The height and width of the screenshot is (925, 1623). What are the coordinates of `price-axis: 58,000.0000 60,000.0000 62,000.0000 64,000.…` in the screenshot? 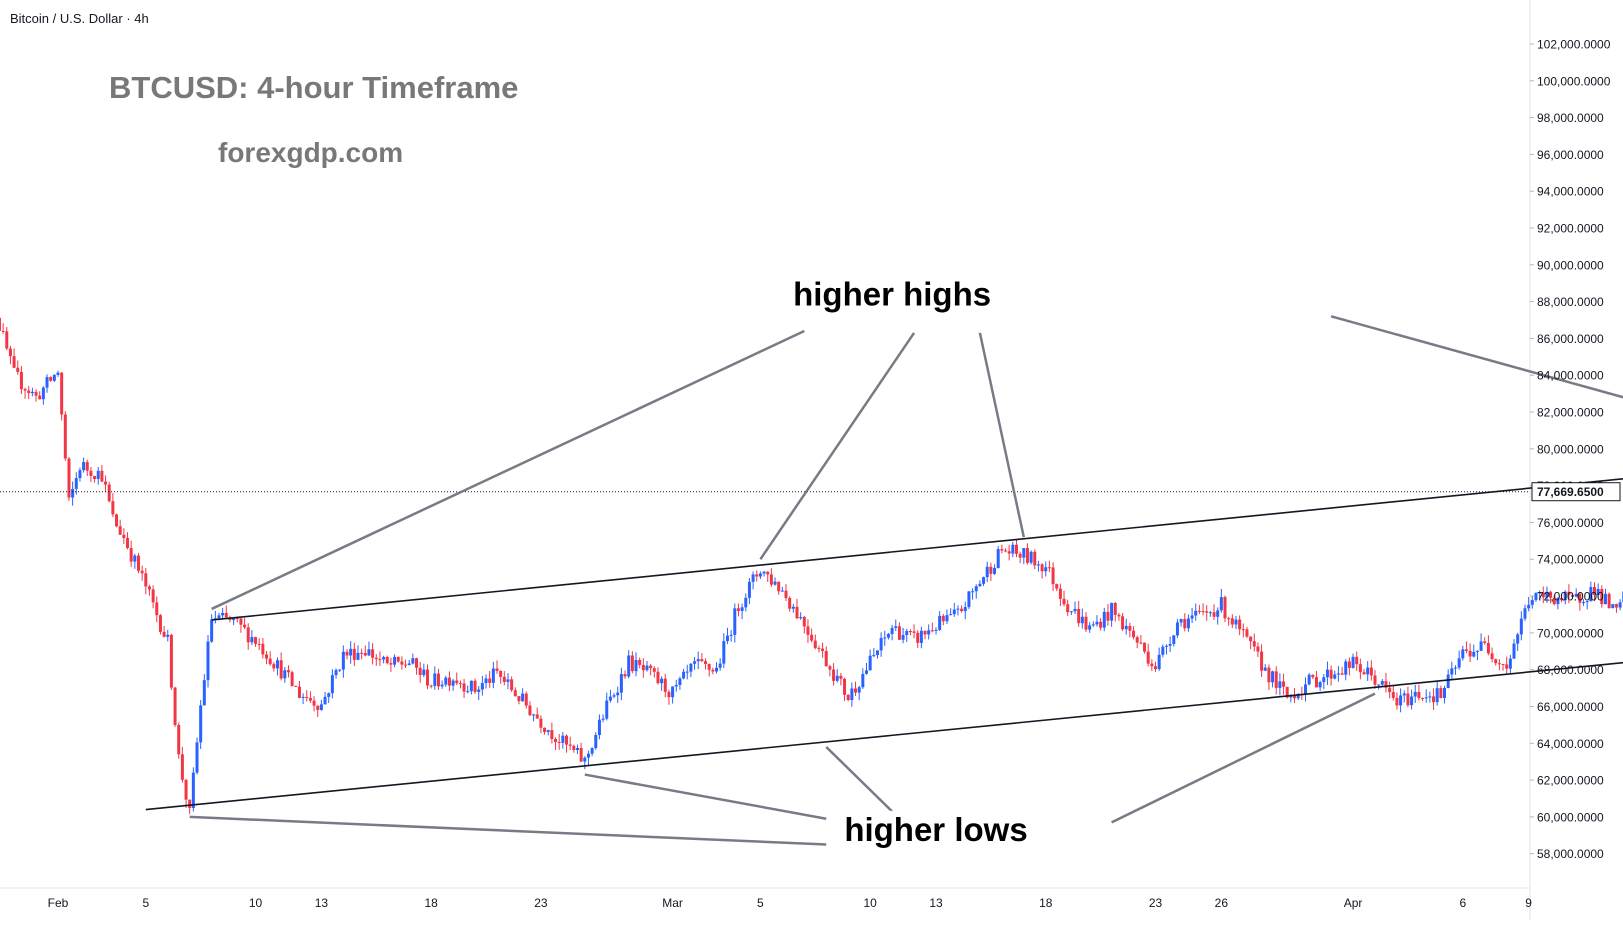 It's located at (1570, 449).